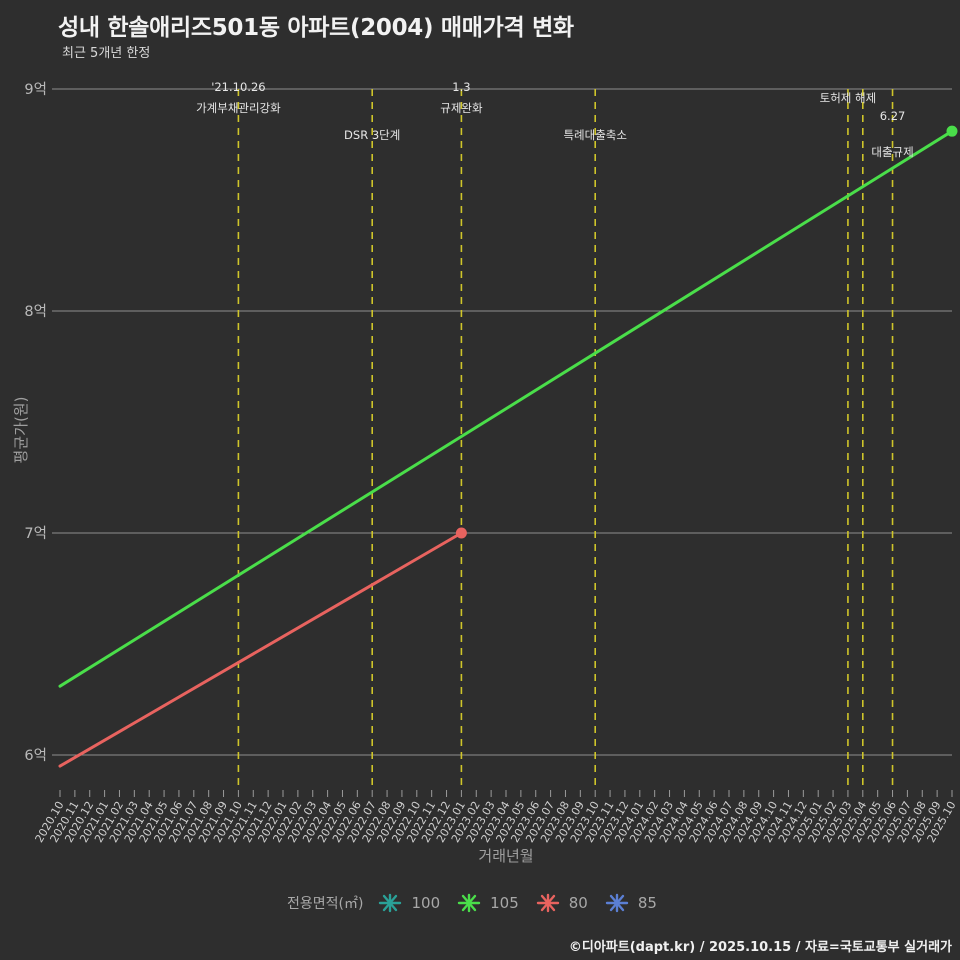  I want to click on legend-item: 105, so click(487, 903).